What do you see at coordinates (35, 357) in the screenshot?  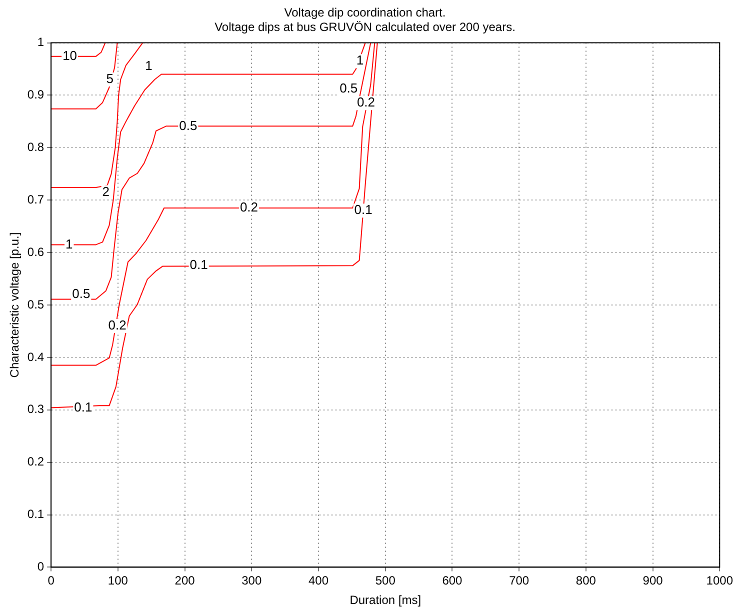 I see `y-tick-label: 0.4` at bounding box center [35, 357].